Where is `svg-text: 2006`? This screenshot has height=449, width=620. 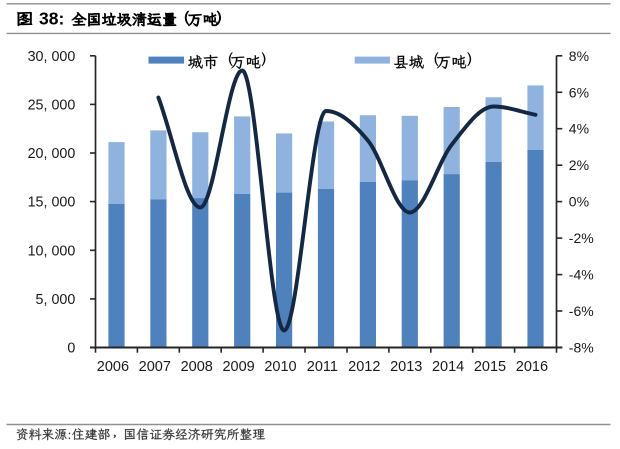 svg-text: 2006 is located at coordinates (113, 367).